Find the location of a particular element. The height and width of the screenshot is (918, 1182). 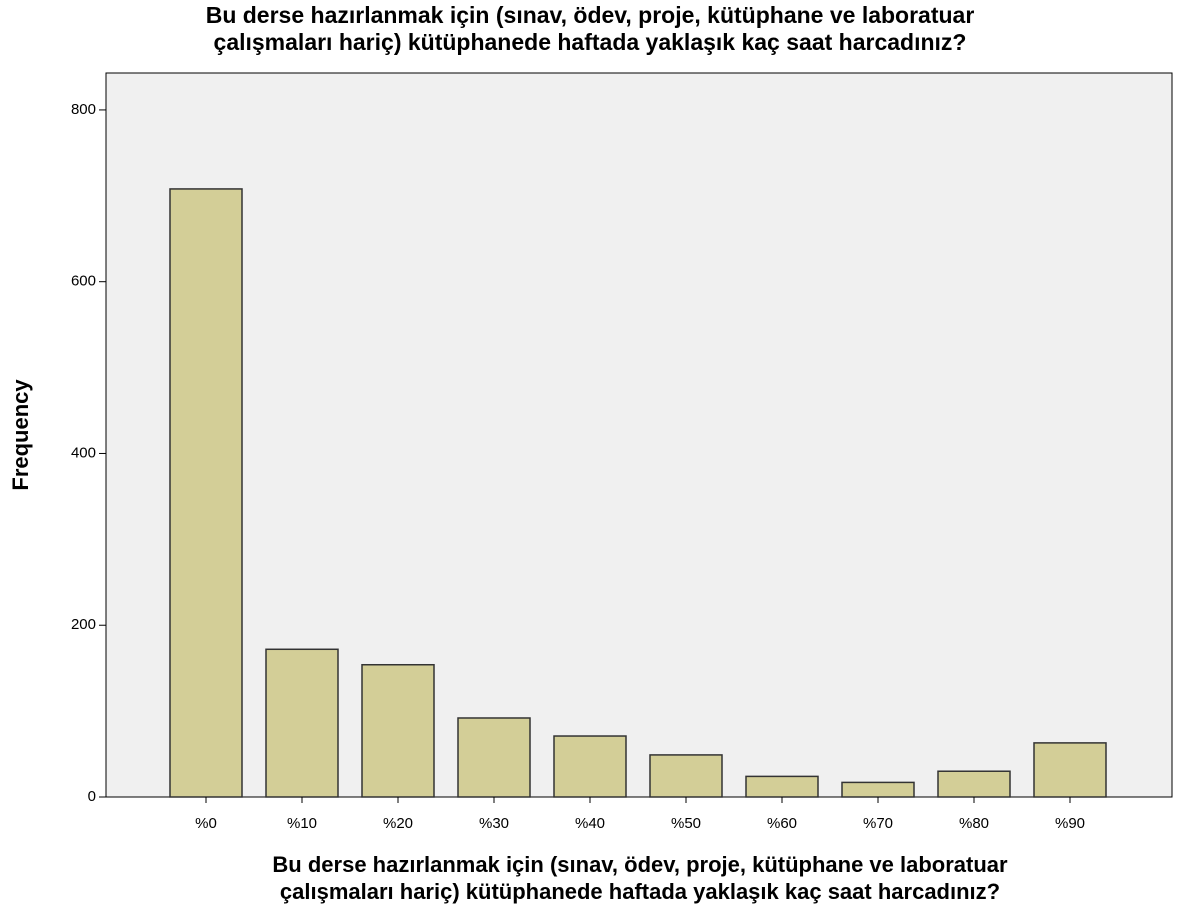

y-tick-label: 800 is located at coordinates (83, 109).